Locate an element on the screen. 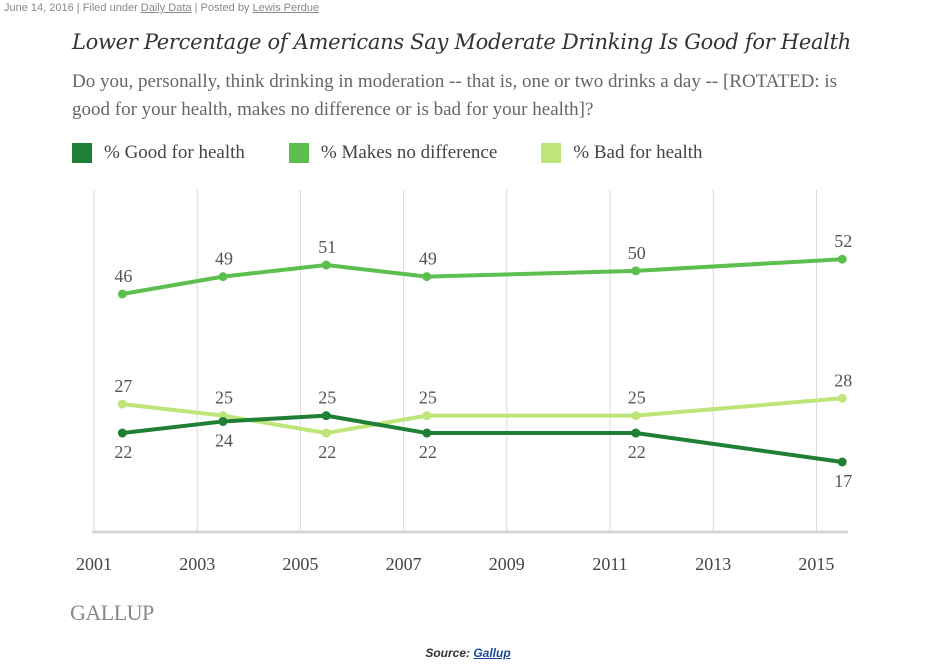 The height and width of the screenshot is (664, 936). legend-item-good: % Good for health is located at coordinates (158, 153).